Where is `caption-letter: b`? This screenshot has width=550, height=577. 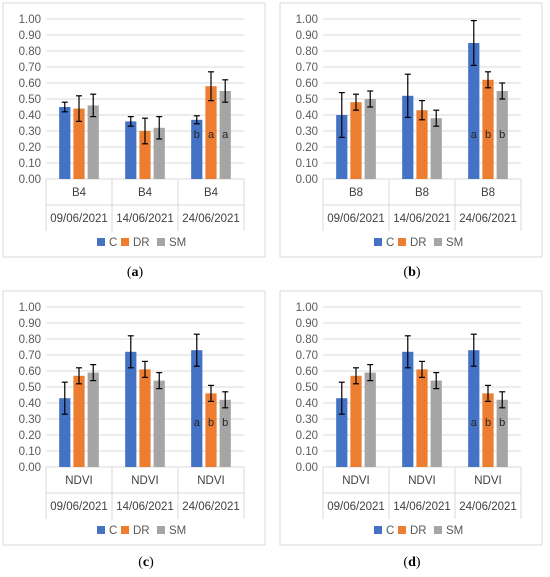 caption-letter: b is located at coordinates (412, 272).